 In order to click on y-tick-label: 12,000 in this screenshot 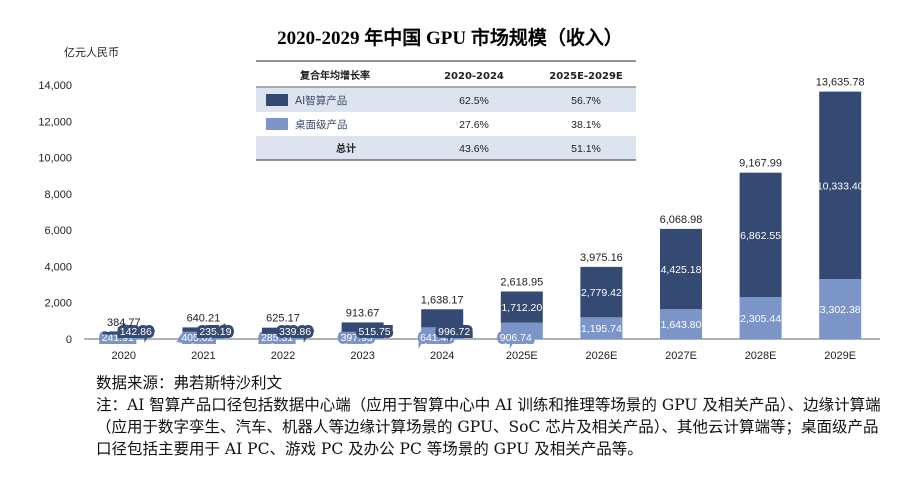, I will do `click(55, 122)`.